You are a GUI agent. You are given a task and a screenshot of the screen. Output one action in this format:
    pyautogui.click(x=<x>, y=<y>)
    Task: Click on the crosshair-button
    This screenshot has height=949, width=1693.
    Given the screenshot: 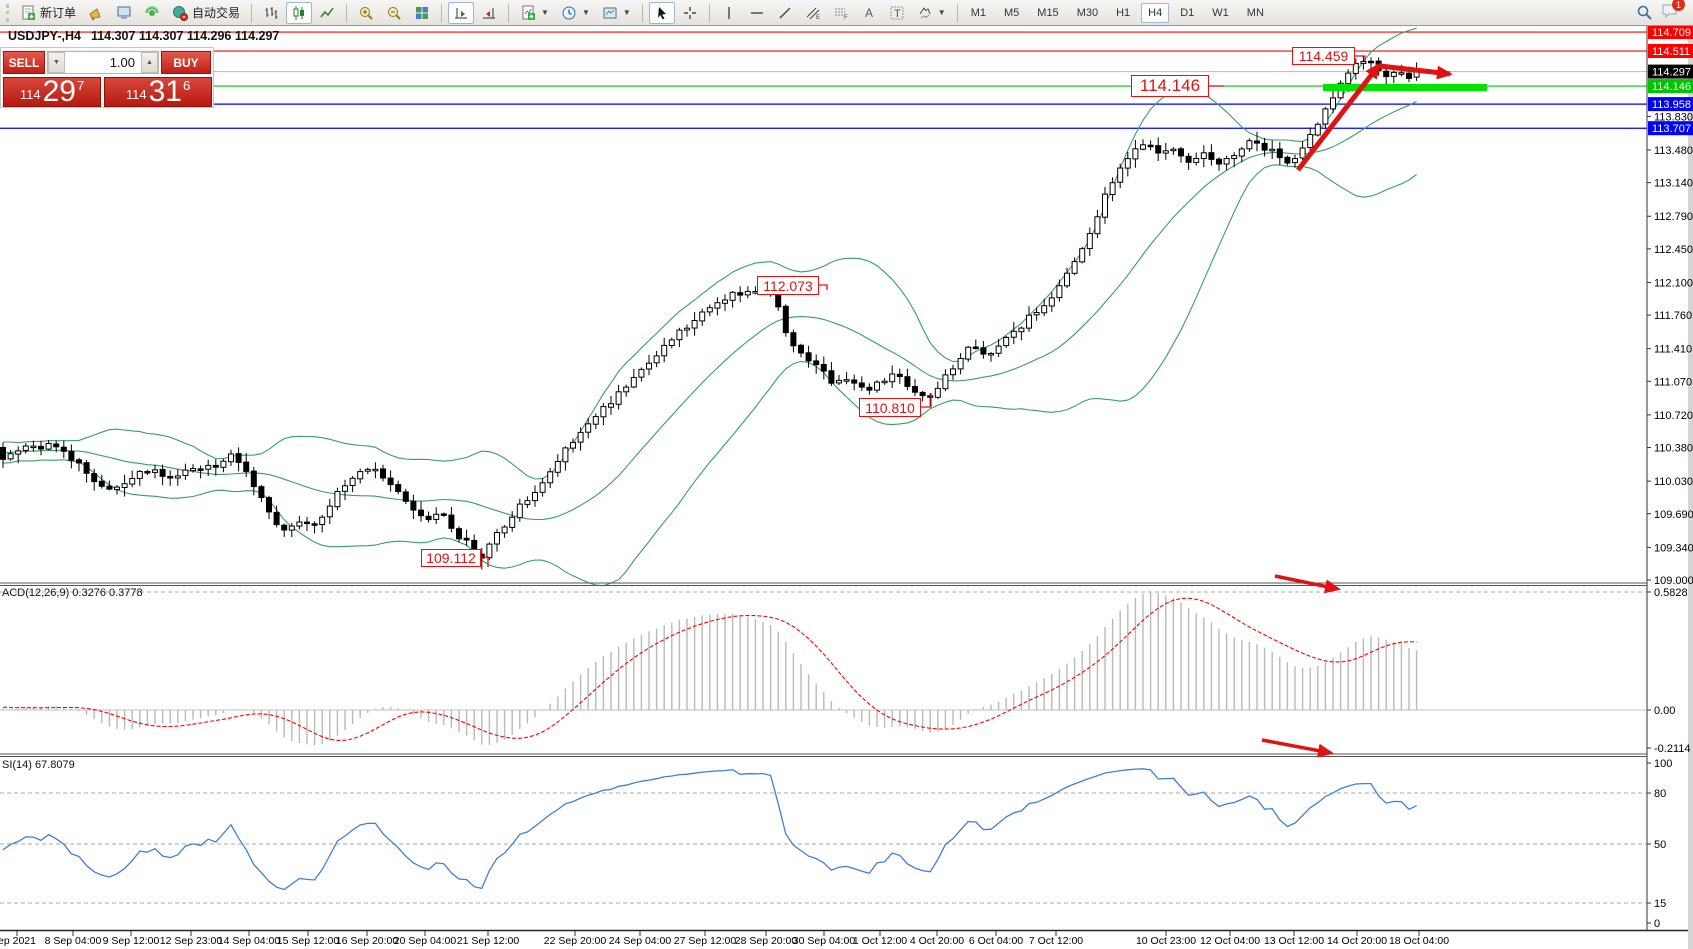 What is the action you would take?
    pyautogui.click(x=690, y=13)
    